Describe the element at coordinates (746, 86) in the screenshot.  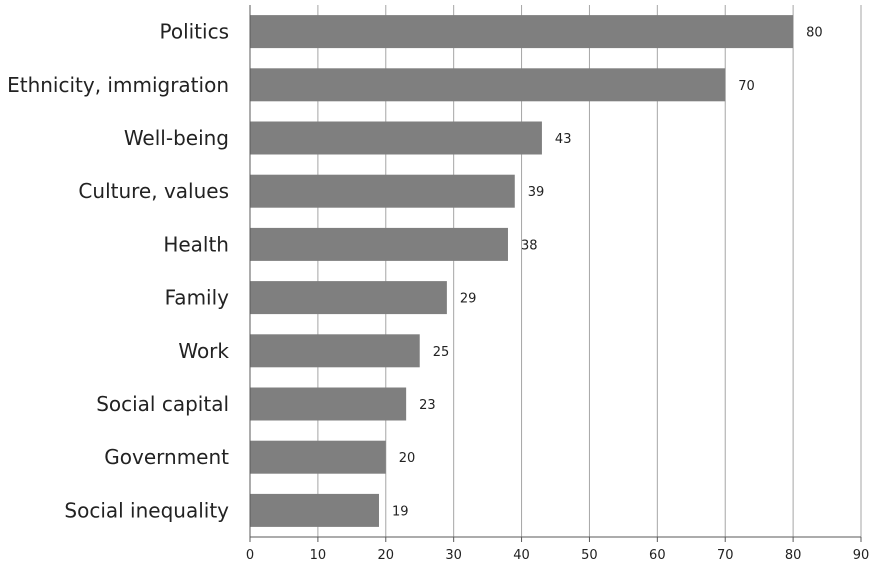
I see `data-label: 70` at that location.